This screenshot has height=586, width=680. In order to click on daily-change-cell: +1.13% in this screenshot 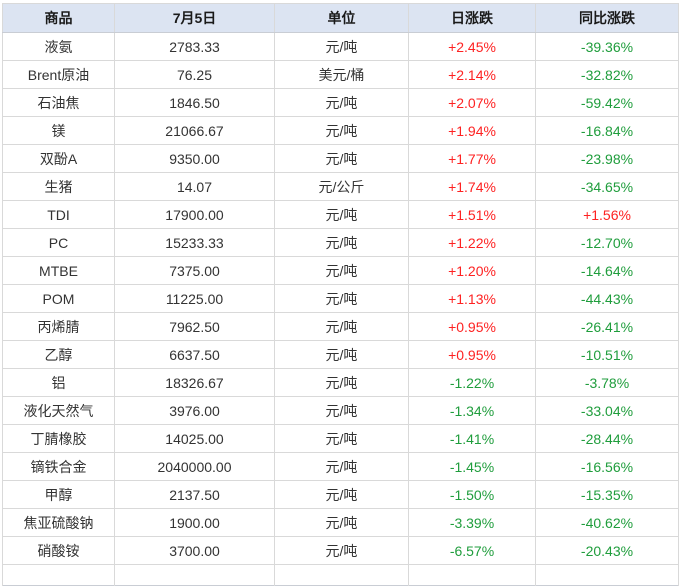, I will do `click(472, 298)`.